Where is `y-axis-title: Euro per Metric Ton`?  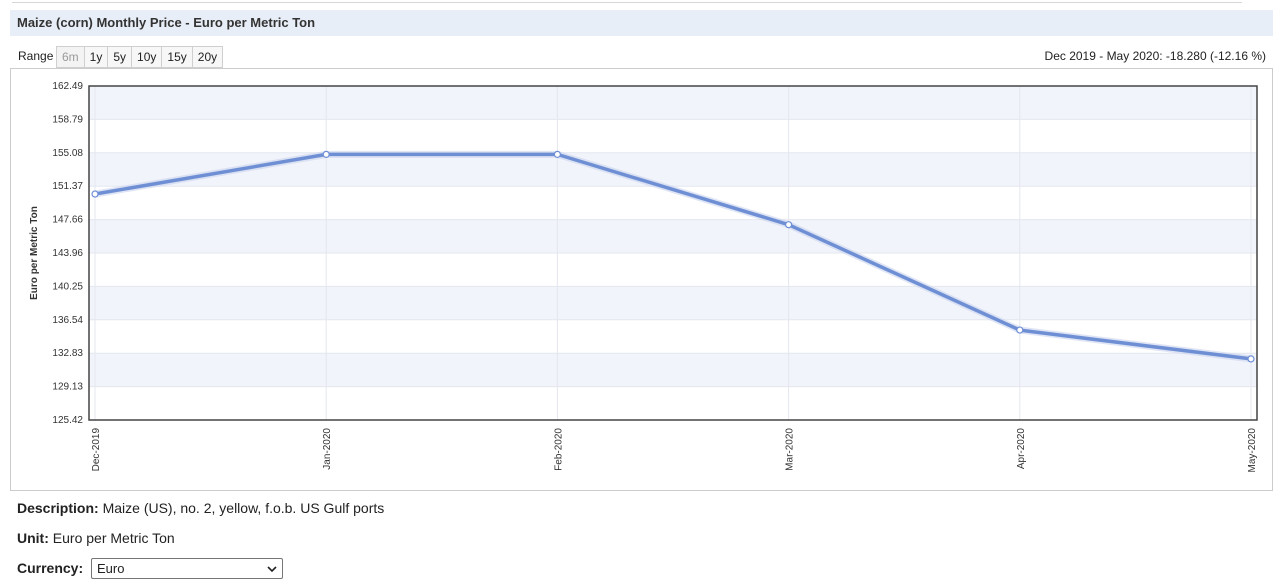
y-axis-title: Euro per Metric Ton is located at coordinates (34, 253).